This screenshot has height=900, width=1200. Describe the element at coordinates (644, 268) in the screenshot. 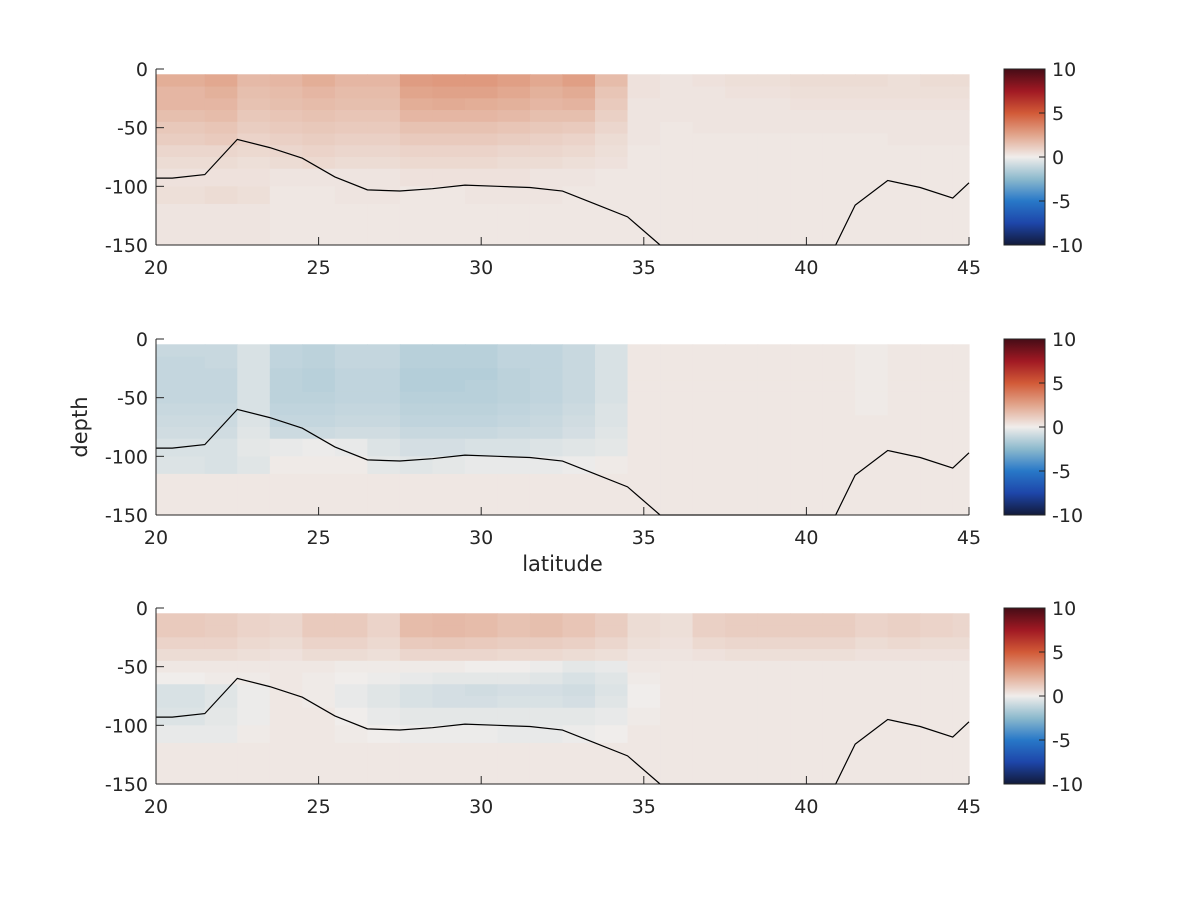

I see `x-tick-label: 35` at that location.